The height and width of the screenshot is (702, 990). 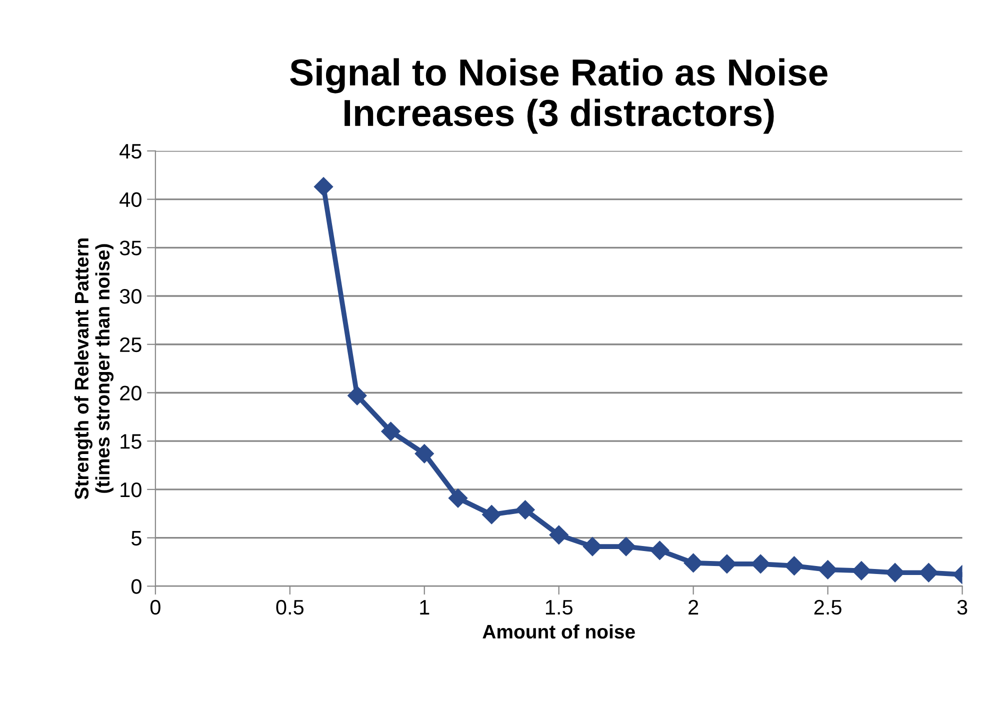 I want to click on y-tick-label: 20, so click(x=131, y=393).